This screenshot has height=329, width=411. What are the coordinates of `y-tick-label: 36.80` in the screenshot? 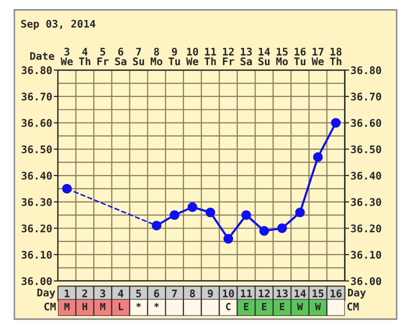 It's located at (37, 70).